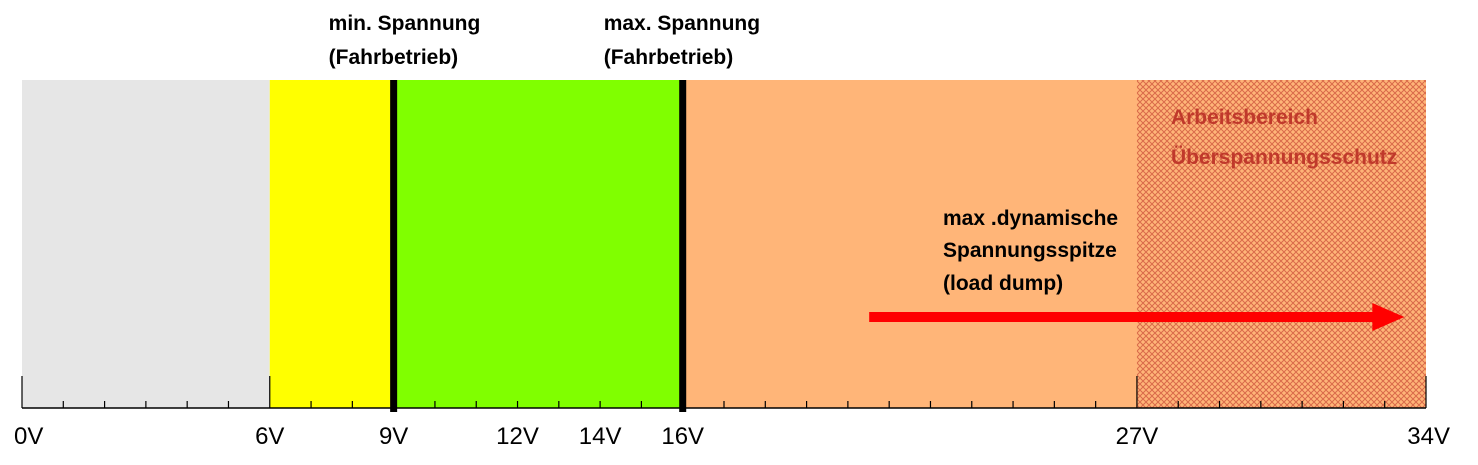  I want to click on tick-label-6v: 6V, so click(269, 436).